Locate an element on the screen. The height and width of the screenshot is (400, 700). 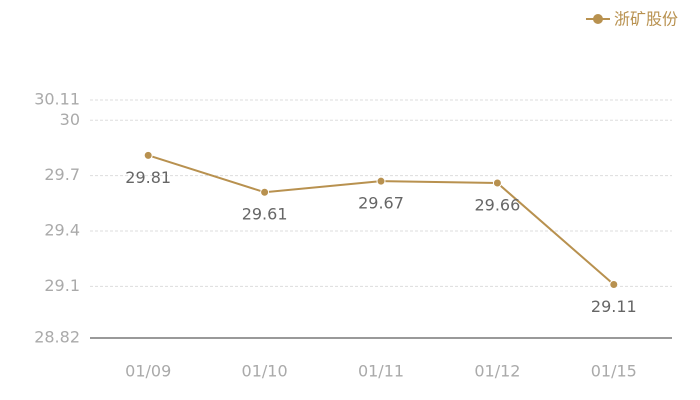
x-tick-label: 01/15 is located at coordinates (614, 371).